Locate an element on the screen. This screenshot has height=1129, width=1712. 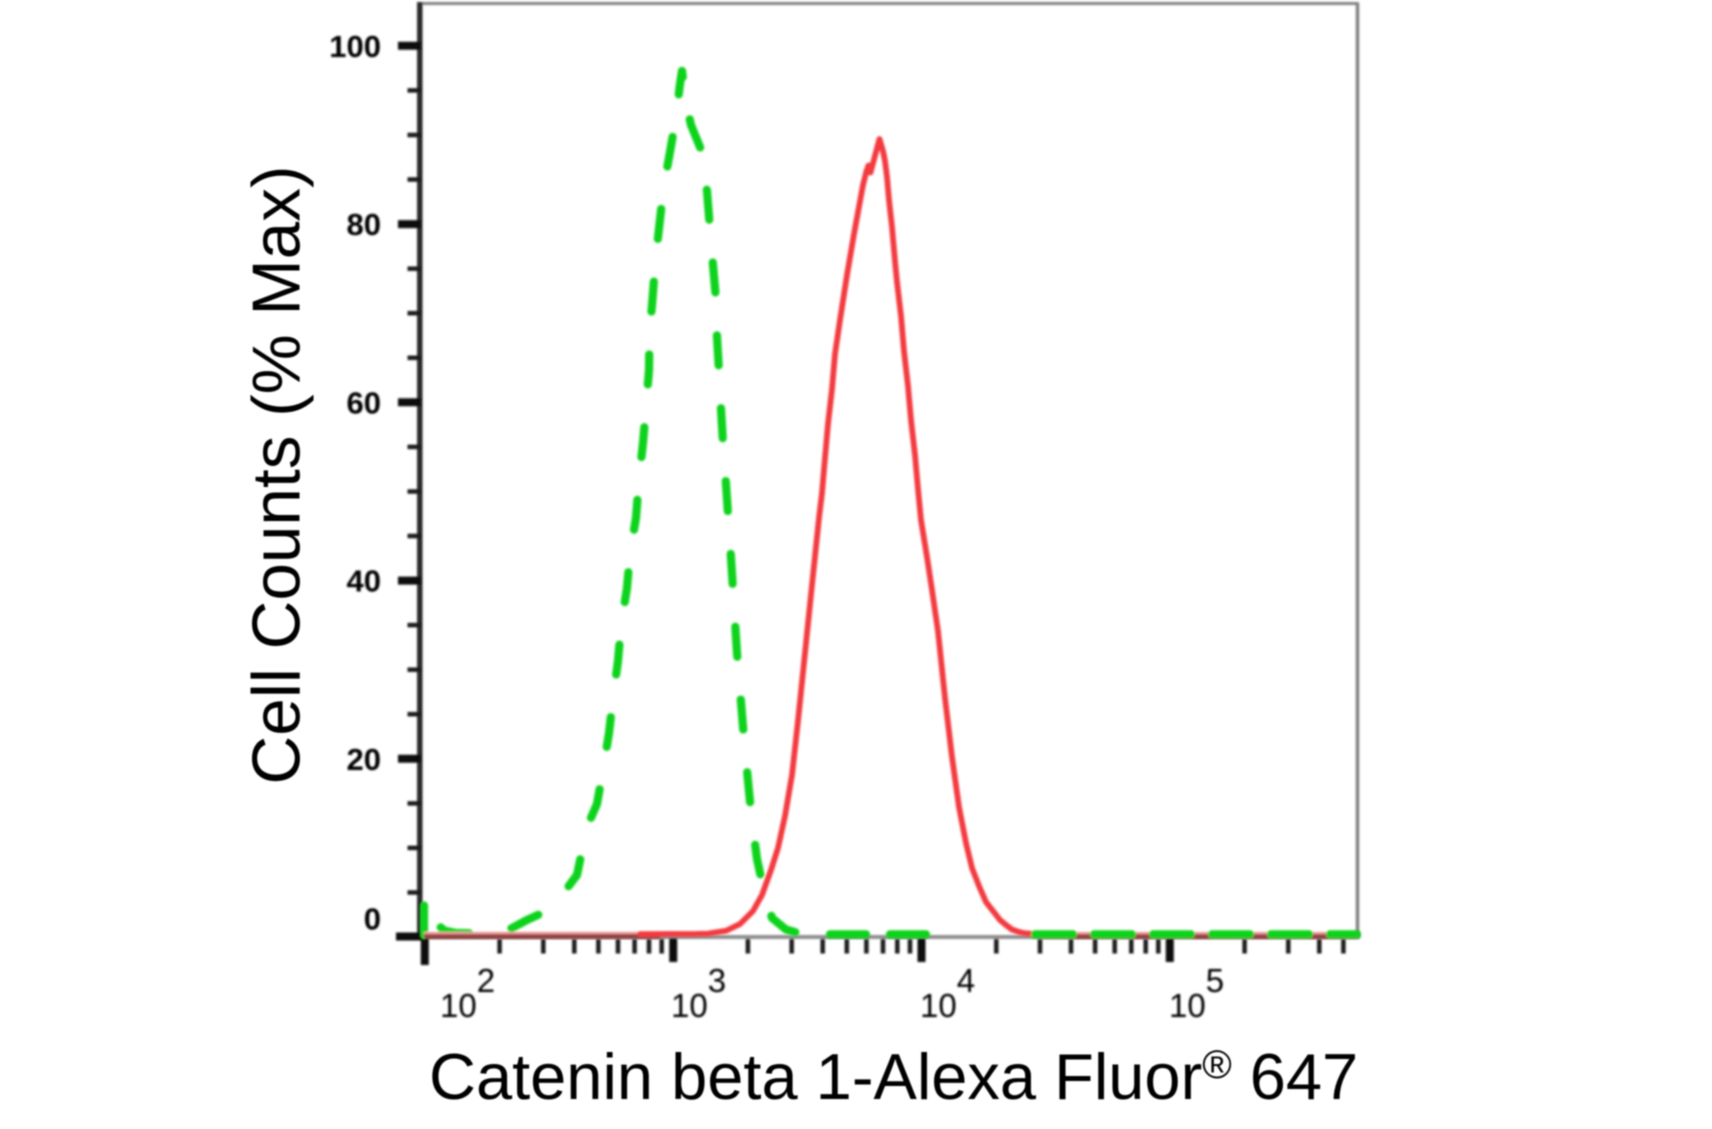
svg-text: 60 is located at coordinates (364, 402).